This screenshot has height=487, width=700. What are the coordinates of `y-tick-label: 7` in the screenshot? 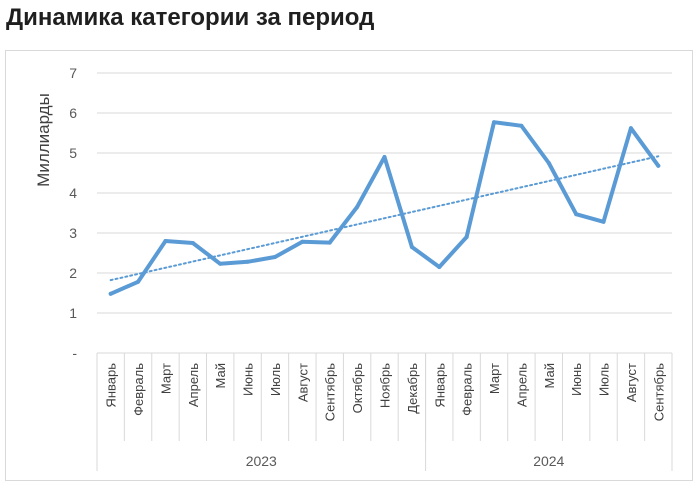 It's located at (73, 73).